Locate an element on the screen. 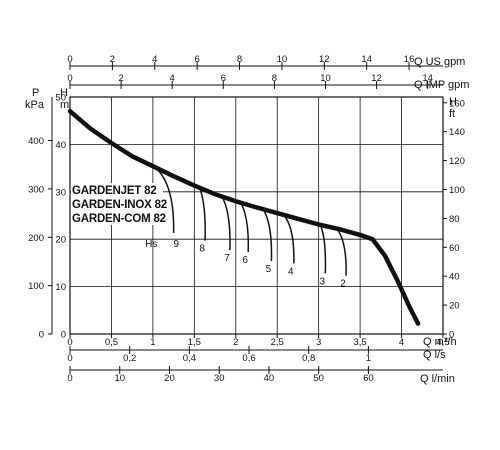 Image resolution: width=500 pixels, height=450 pixels. suction-curves: Hs 9 8 7 6 5 4 3 2 is located at coordinates (246, 229).